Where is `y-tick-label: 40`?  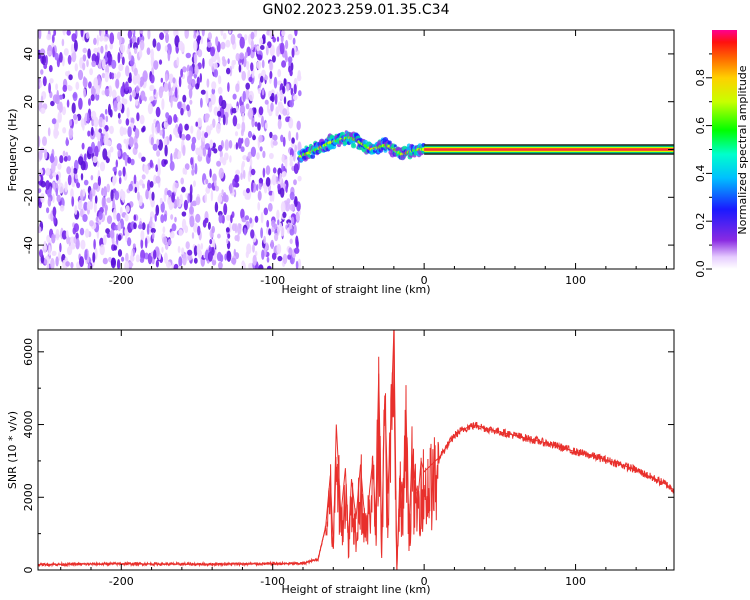 y-tick-label: 40 is located at coordinates (28, 54).